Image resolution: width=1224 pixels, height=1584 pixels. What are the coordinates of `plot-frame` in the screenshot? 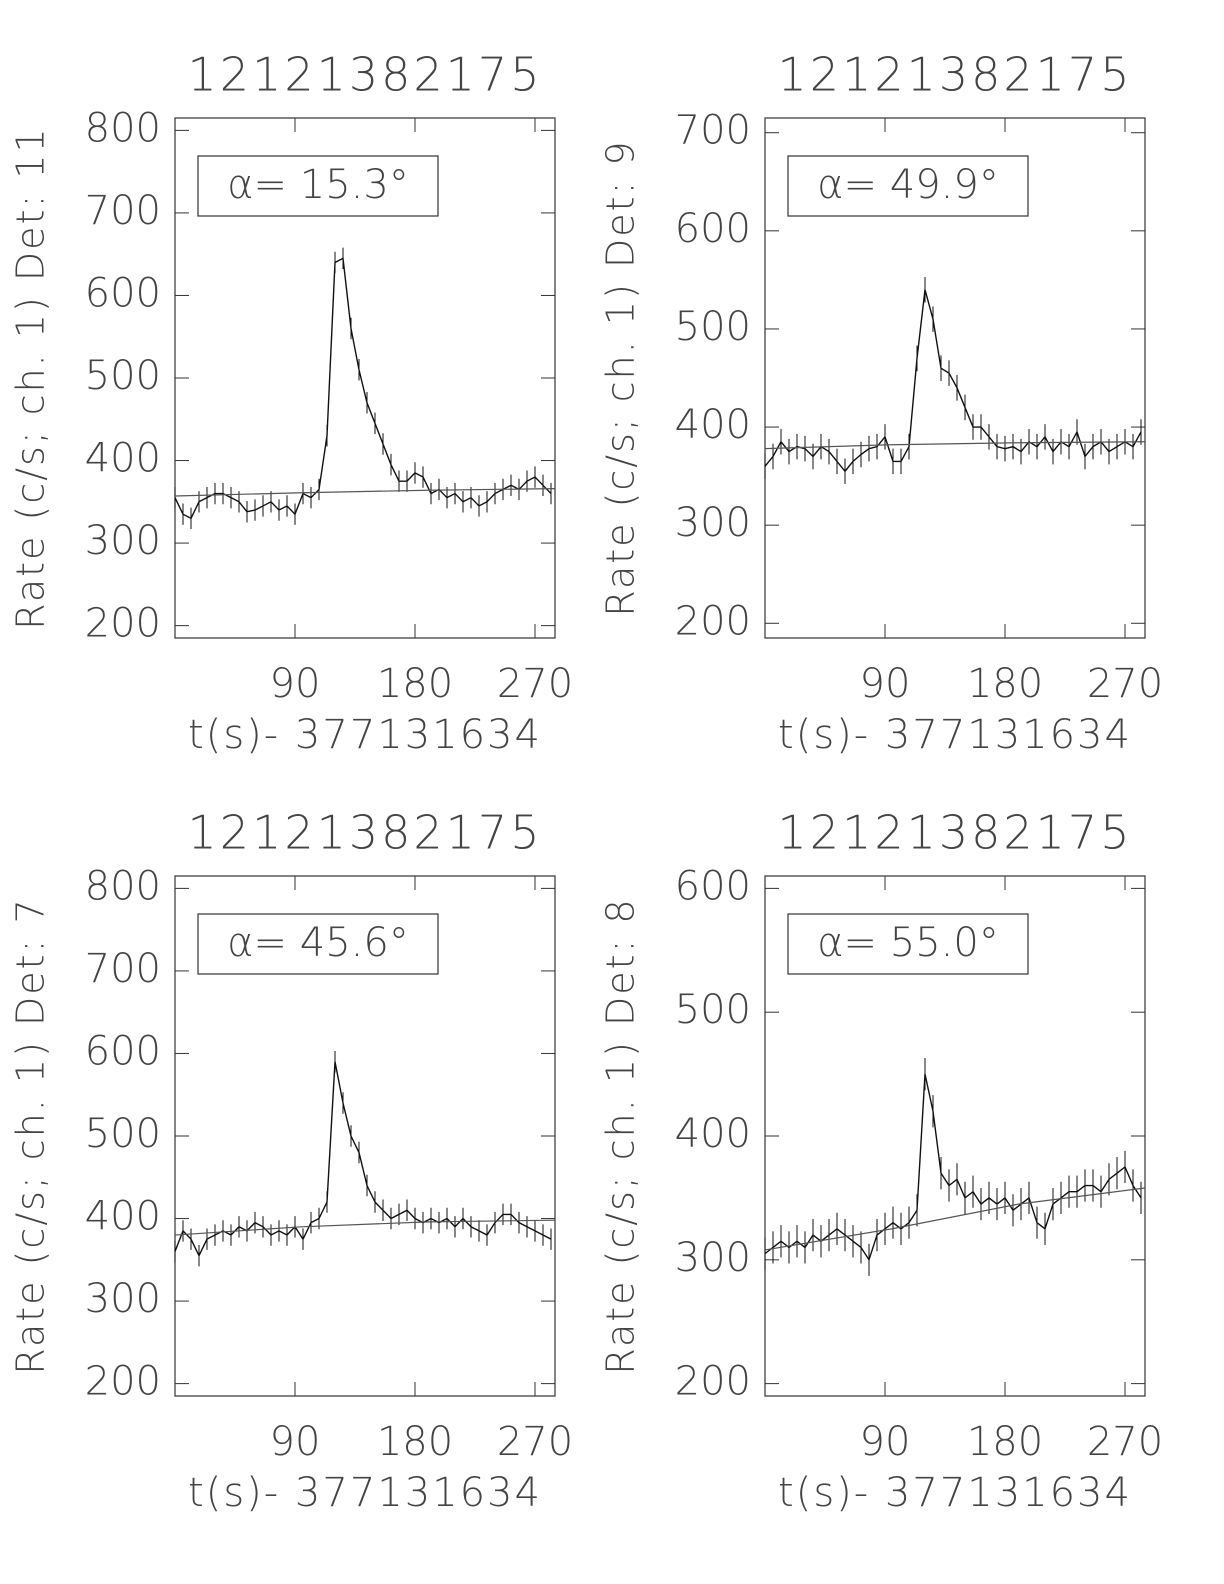 It's located at (955, 378).